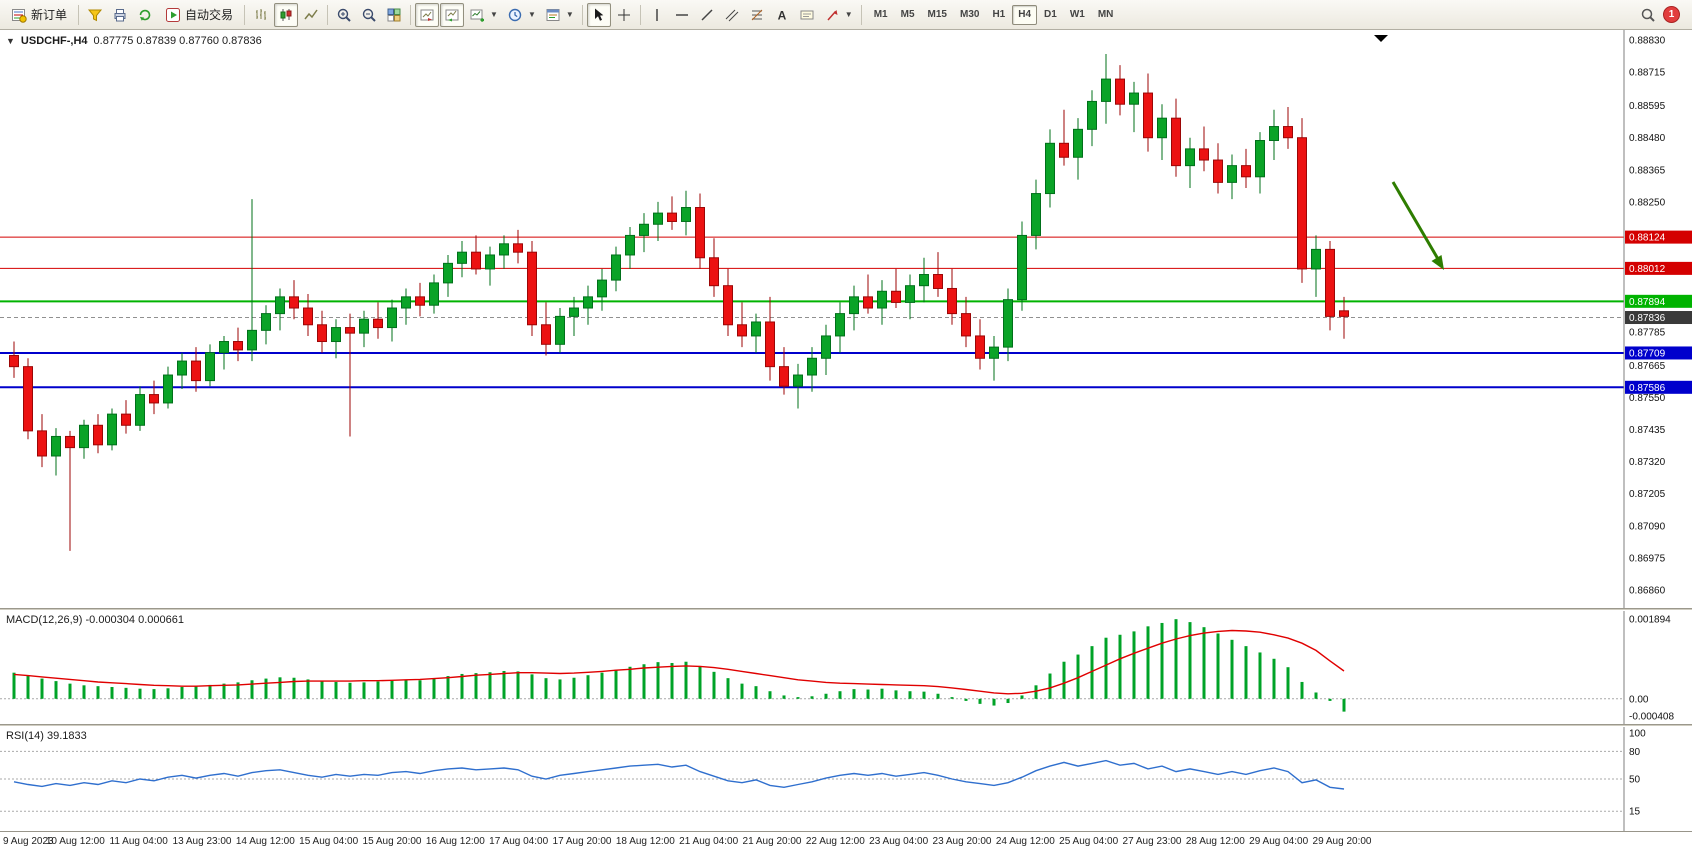 This screenshot has height=857, width=1692. I want to click on rsi-panel: 100 80 50 15, so click(846, 779).